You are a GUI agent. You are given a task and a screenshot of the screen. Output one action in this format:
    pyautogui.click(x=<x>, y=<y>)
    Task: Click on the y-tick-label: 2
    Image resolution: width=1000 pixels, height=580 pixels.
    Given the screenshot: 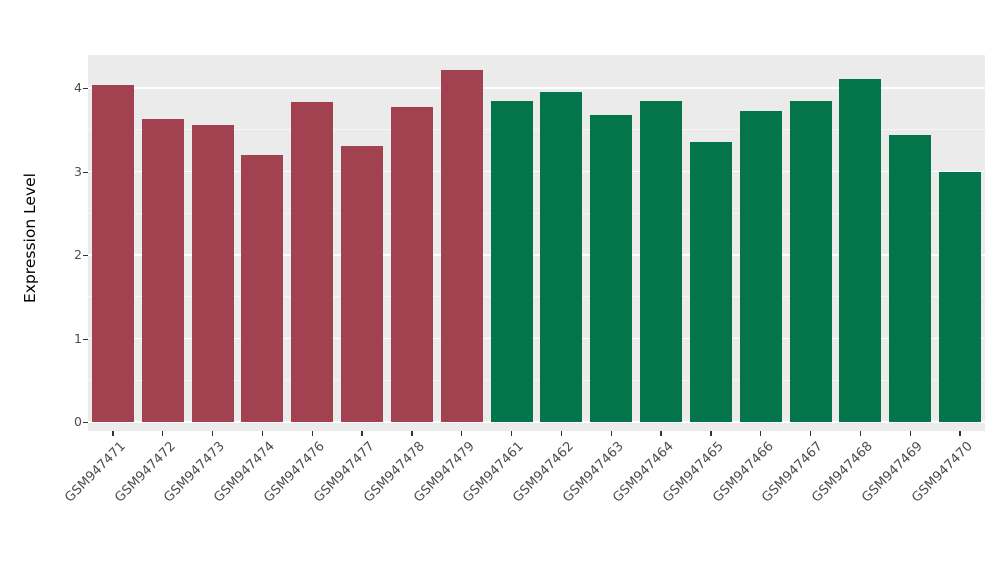 What is the action you would take?
    pyautogui.click(x=78, y=254)
    